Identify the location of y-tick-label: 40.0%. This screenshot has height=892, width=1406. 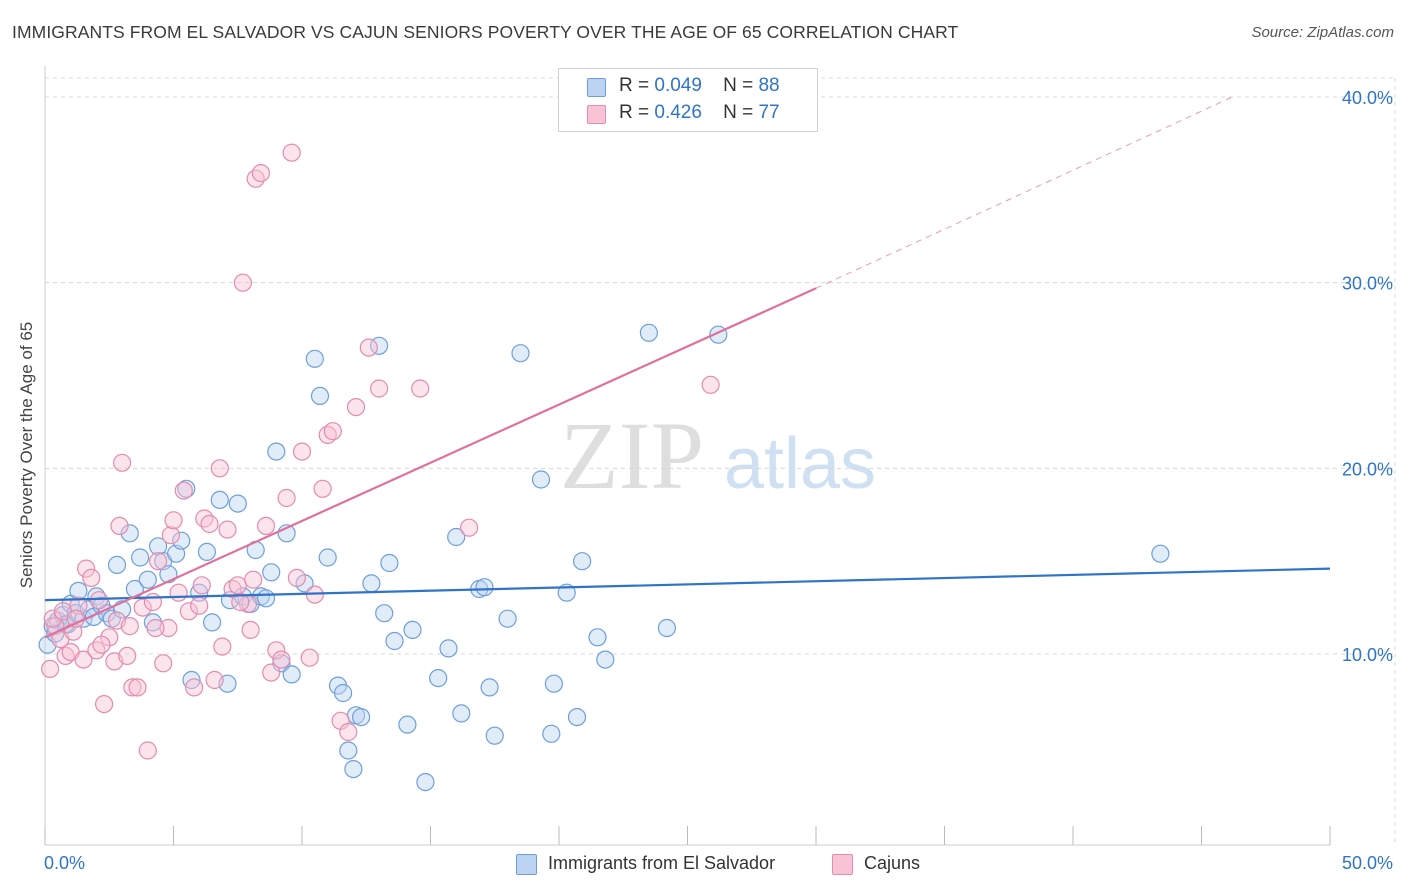
(1367, 98).